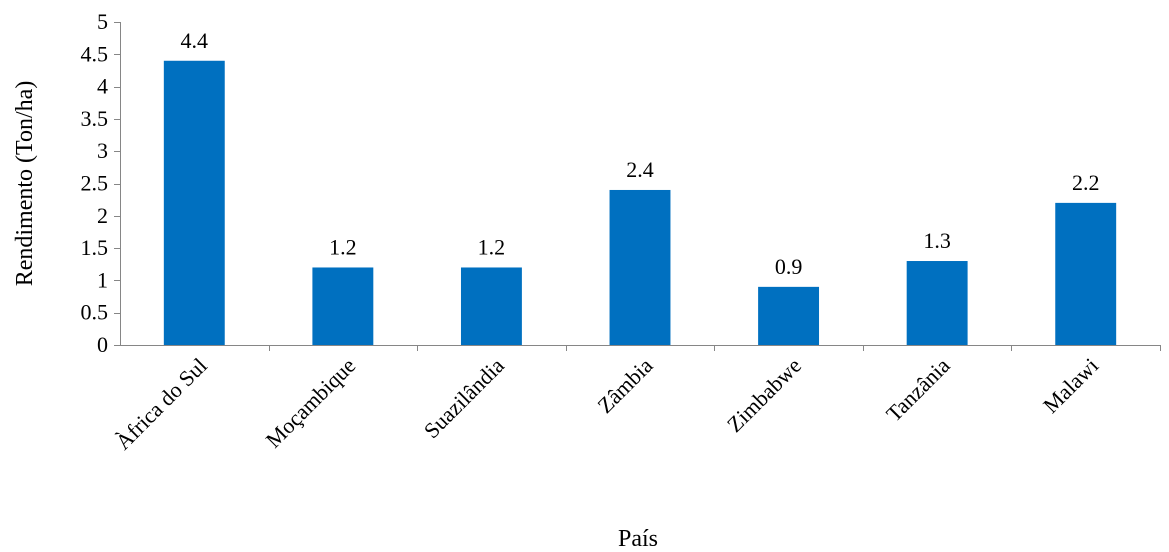 The height and width of the screenshot is (552, 1169). What do you see at coordinates (1086, 182) in the screenshot?
I see `bar-value-label: 2.2` at bounding box center [1086, 182].